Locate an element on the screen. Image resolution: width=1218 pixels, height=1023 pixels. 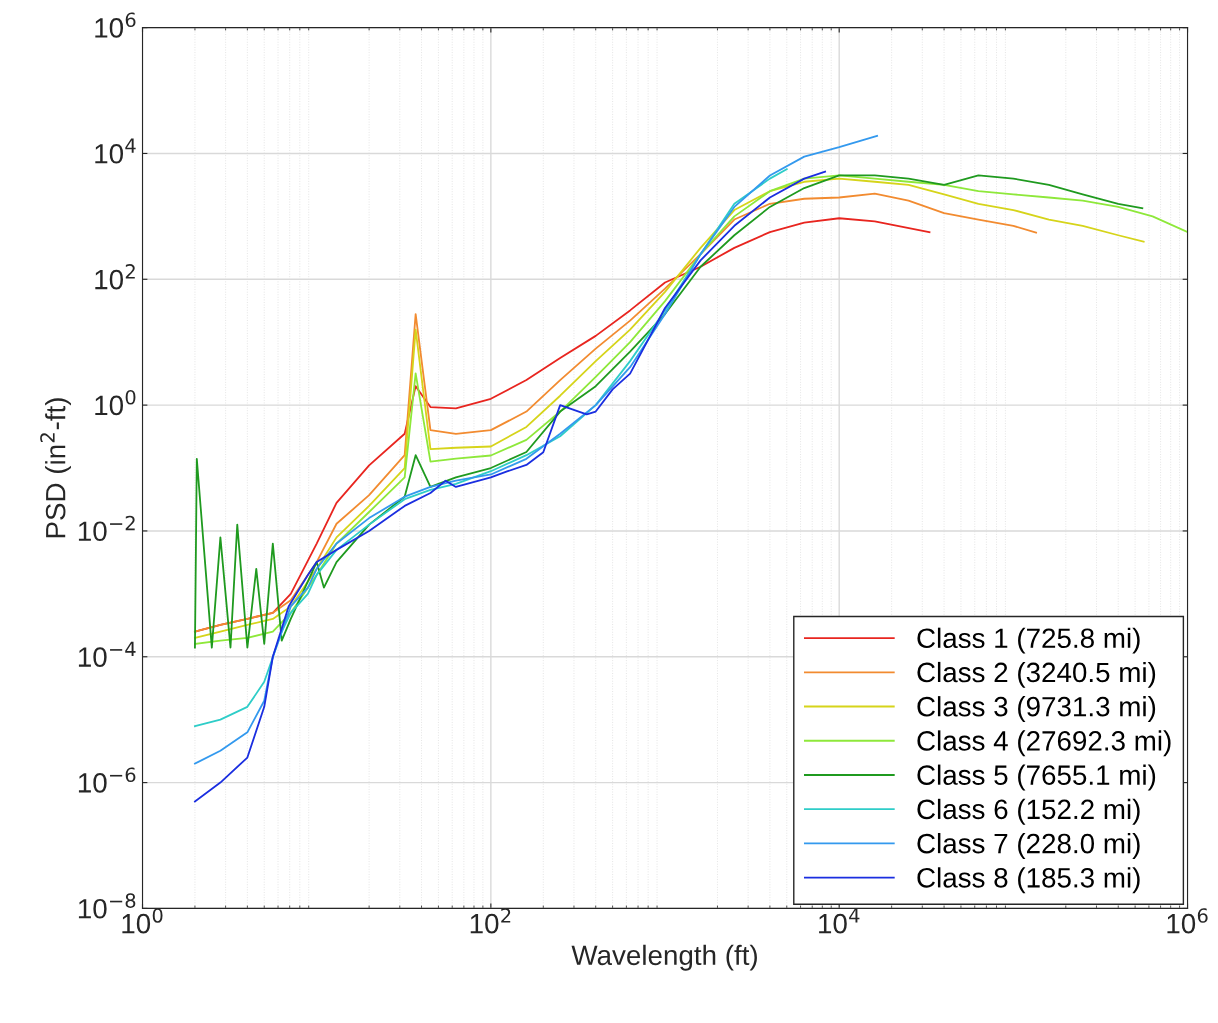
x-axis-title: Wavelength (ft) is located at coordinates (664, 957).